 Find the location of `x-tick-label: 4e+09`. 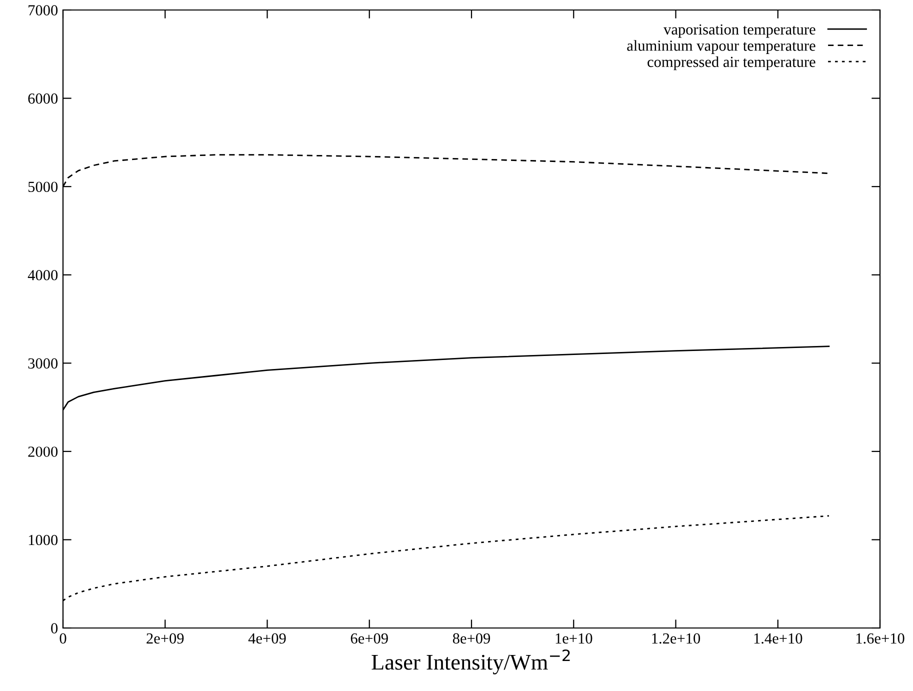

x-tick-label: 4e+09 is located at coordinates (267, 638).